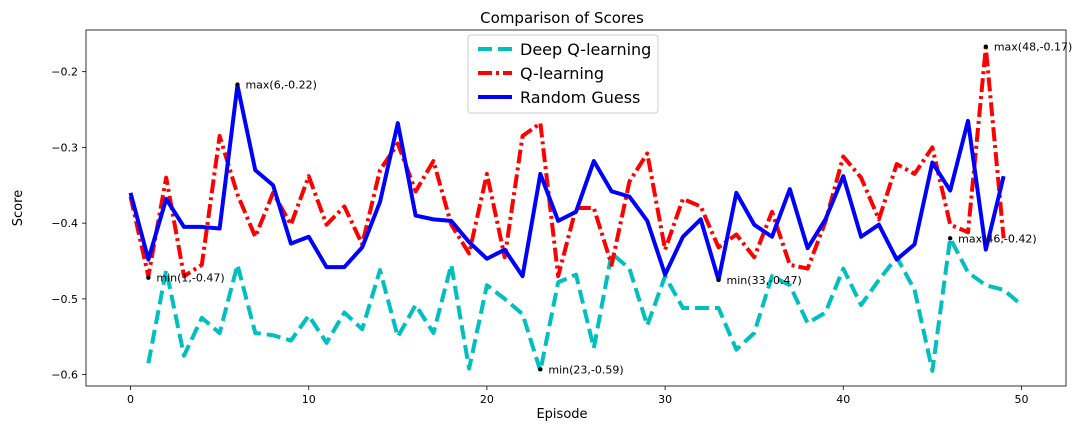 The height and width of the screenshot is (432, 1080). What do you see at coordinates (997, 238) in the screenshot?
I see `annotation-label: max(46,-0.42)` at bounding box center [997, 238].